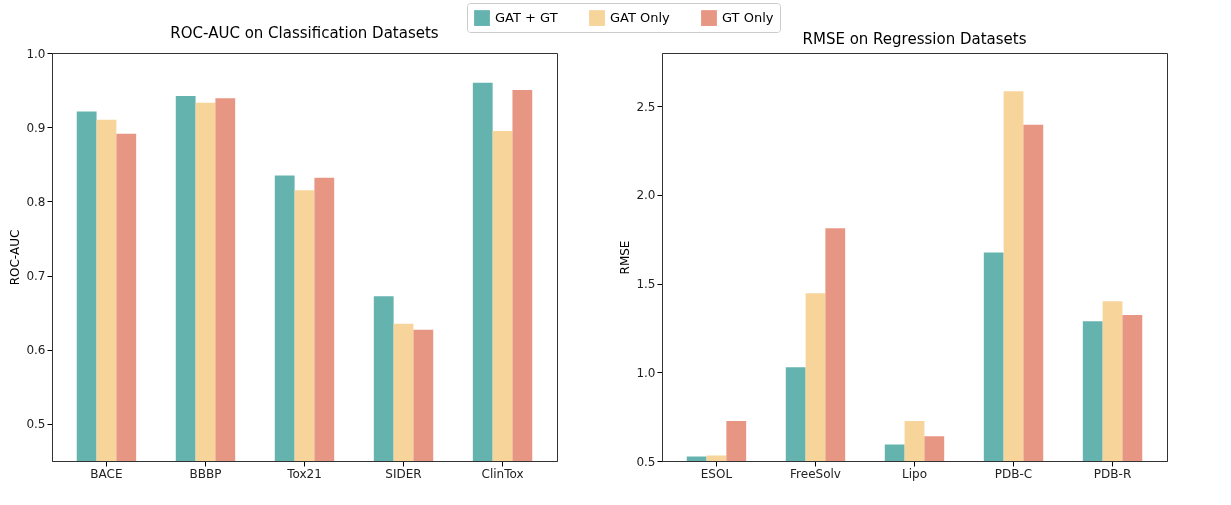 The width and height of the screenshot is (1231, 505). Describe the element at coordinates (646, 284) in the screenshot. I see `y-tick-label: 1.5` at that location.